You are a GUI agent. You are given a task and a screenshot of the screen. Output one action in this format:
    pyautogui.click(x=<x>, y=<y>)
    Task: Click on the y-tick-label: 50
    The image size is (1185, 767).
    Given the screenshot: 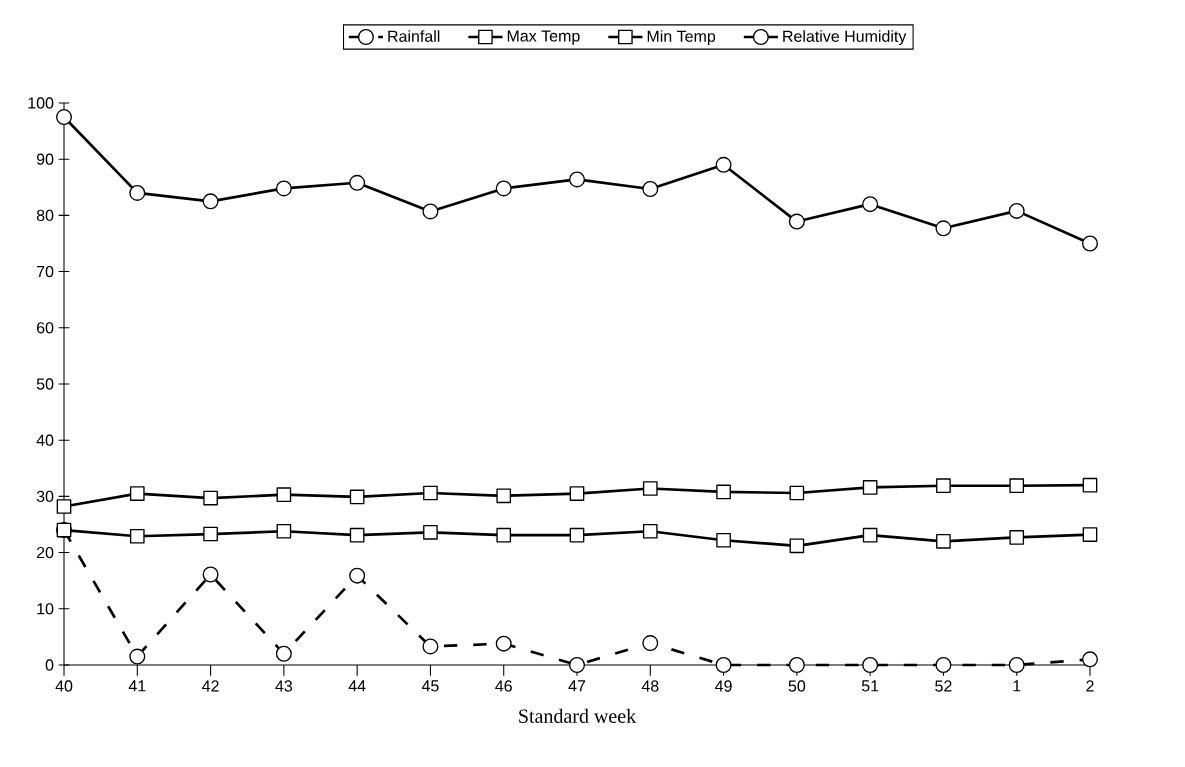 What is the action you would take?
    pyautogui.click(x=45, y=384)
    